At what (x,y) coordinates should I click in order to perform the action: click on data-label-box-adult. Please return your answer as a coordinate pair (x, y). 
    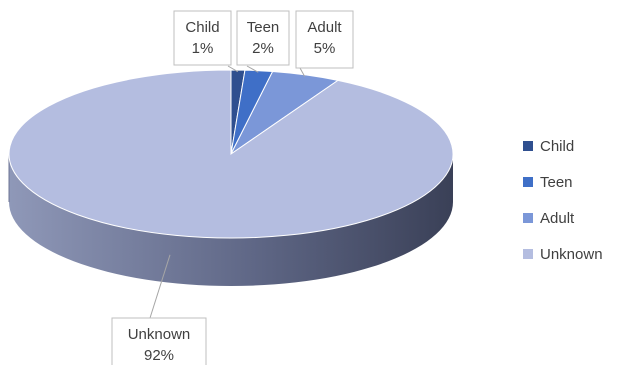
    Looking at the image, I should click on (324, 39).